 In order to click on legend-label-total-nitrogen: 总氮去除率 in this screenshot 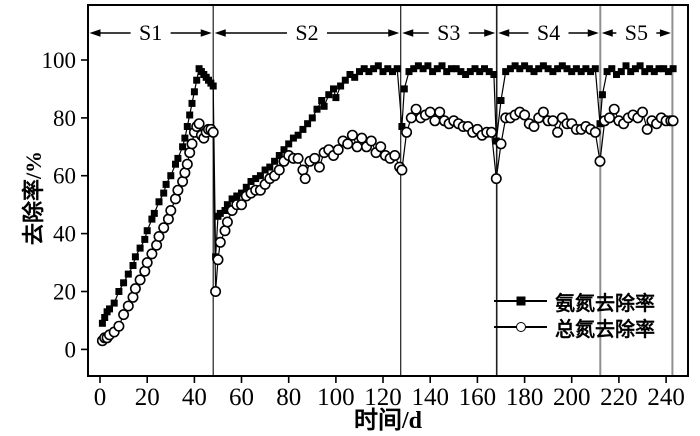, I will do `click(605, 329)`.